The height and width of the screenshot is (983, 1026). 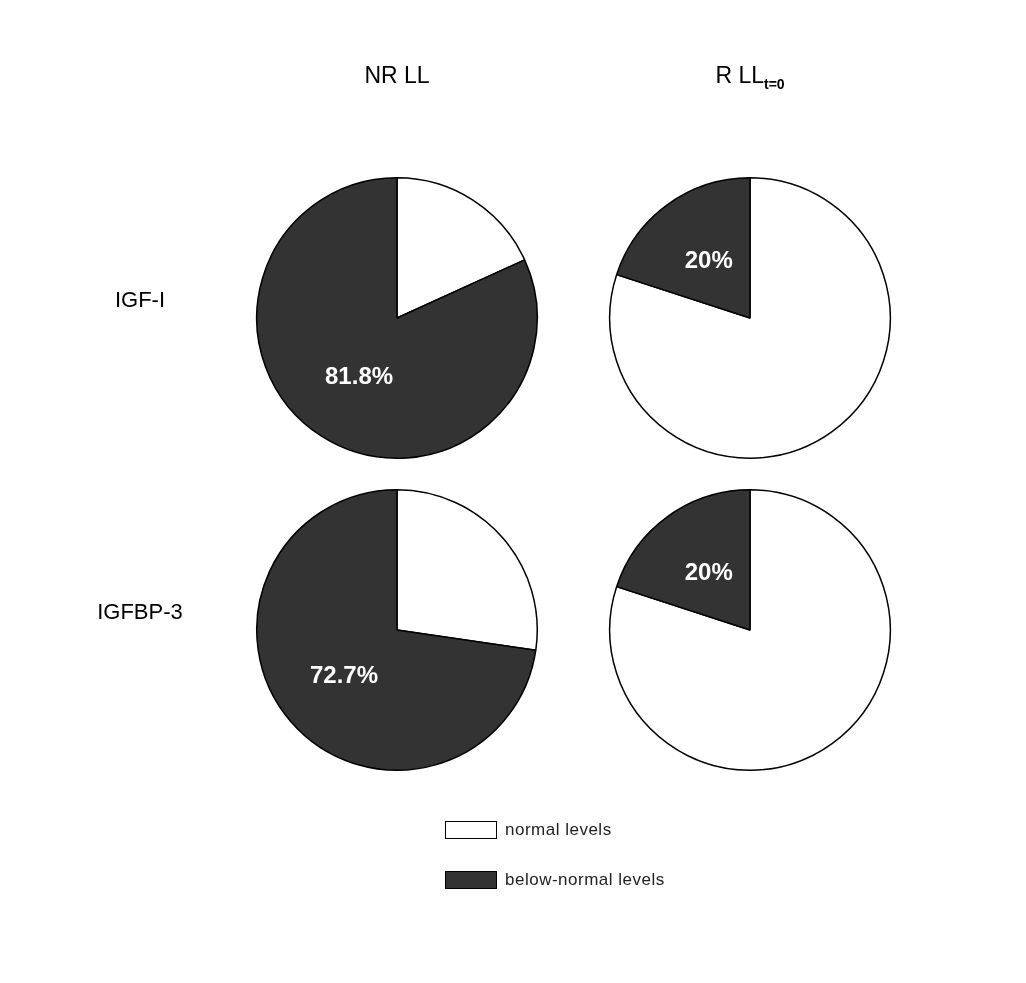 What do you see at coordinates (140, 300) in the screenshot?
I see `text: IGF-I` at bounding box center [140, 300].